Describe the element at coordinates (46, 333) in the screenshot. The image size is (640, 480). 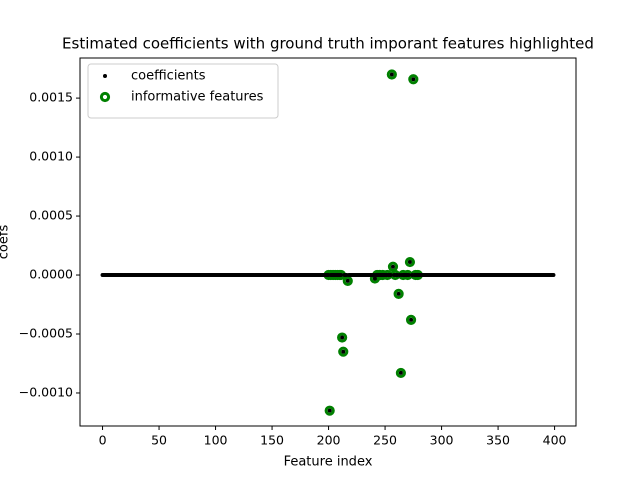
I see `y-tick-label: −0.0005` at that location.